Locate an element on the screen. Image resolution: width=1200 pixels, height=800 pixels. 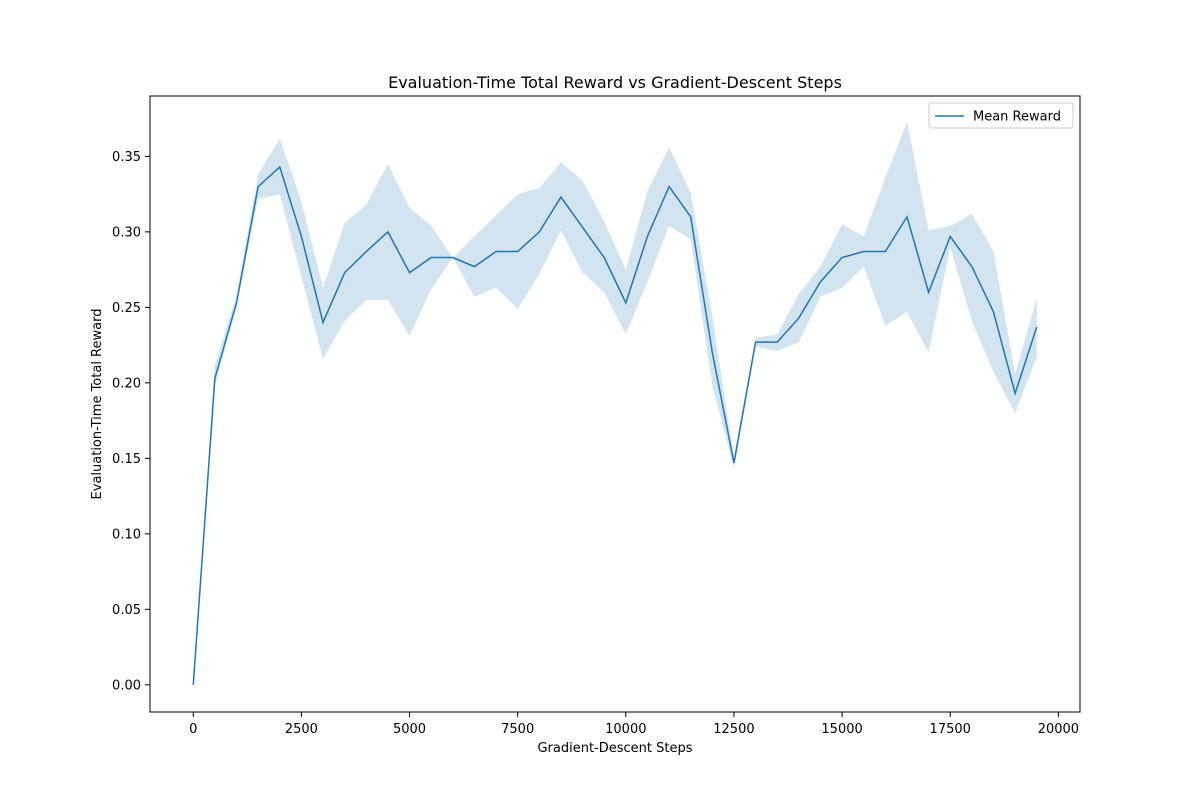
y-tick-label: 0.05 is located at coordinates (126, 610).